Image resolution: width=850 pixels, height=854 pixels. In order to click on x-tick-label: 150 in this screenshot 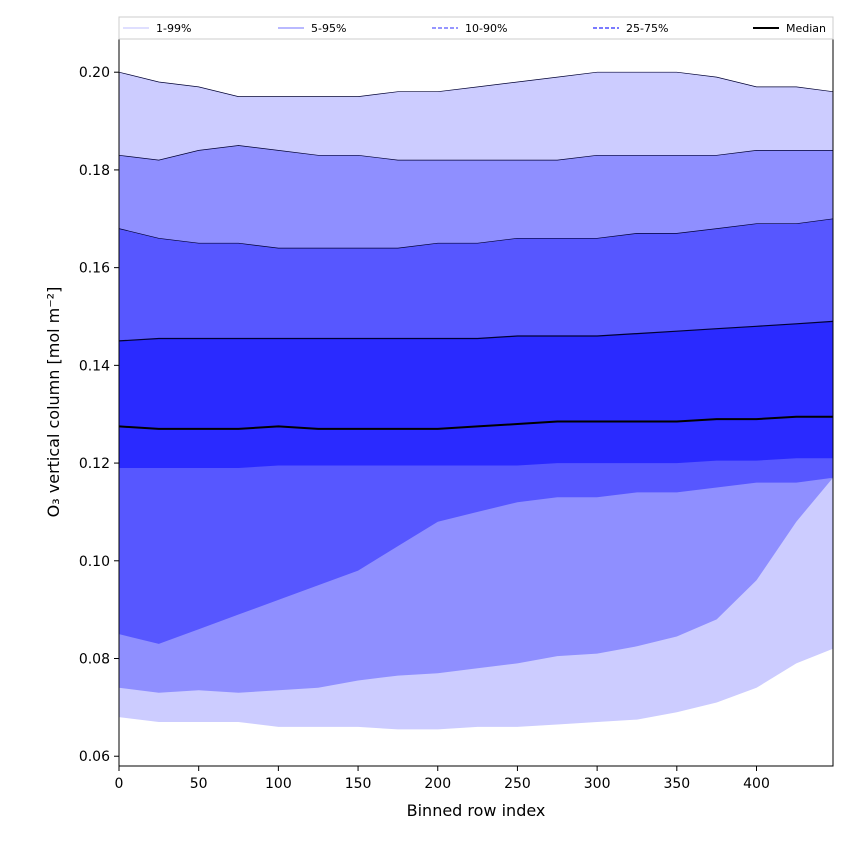, I will do `click(358, 784)`.